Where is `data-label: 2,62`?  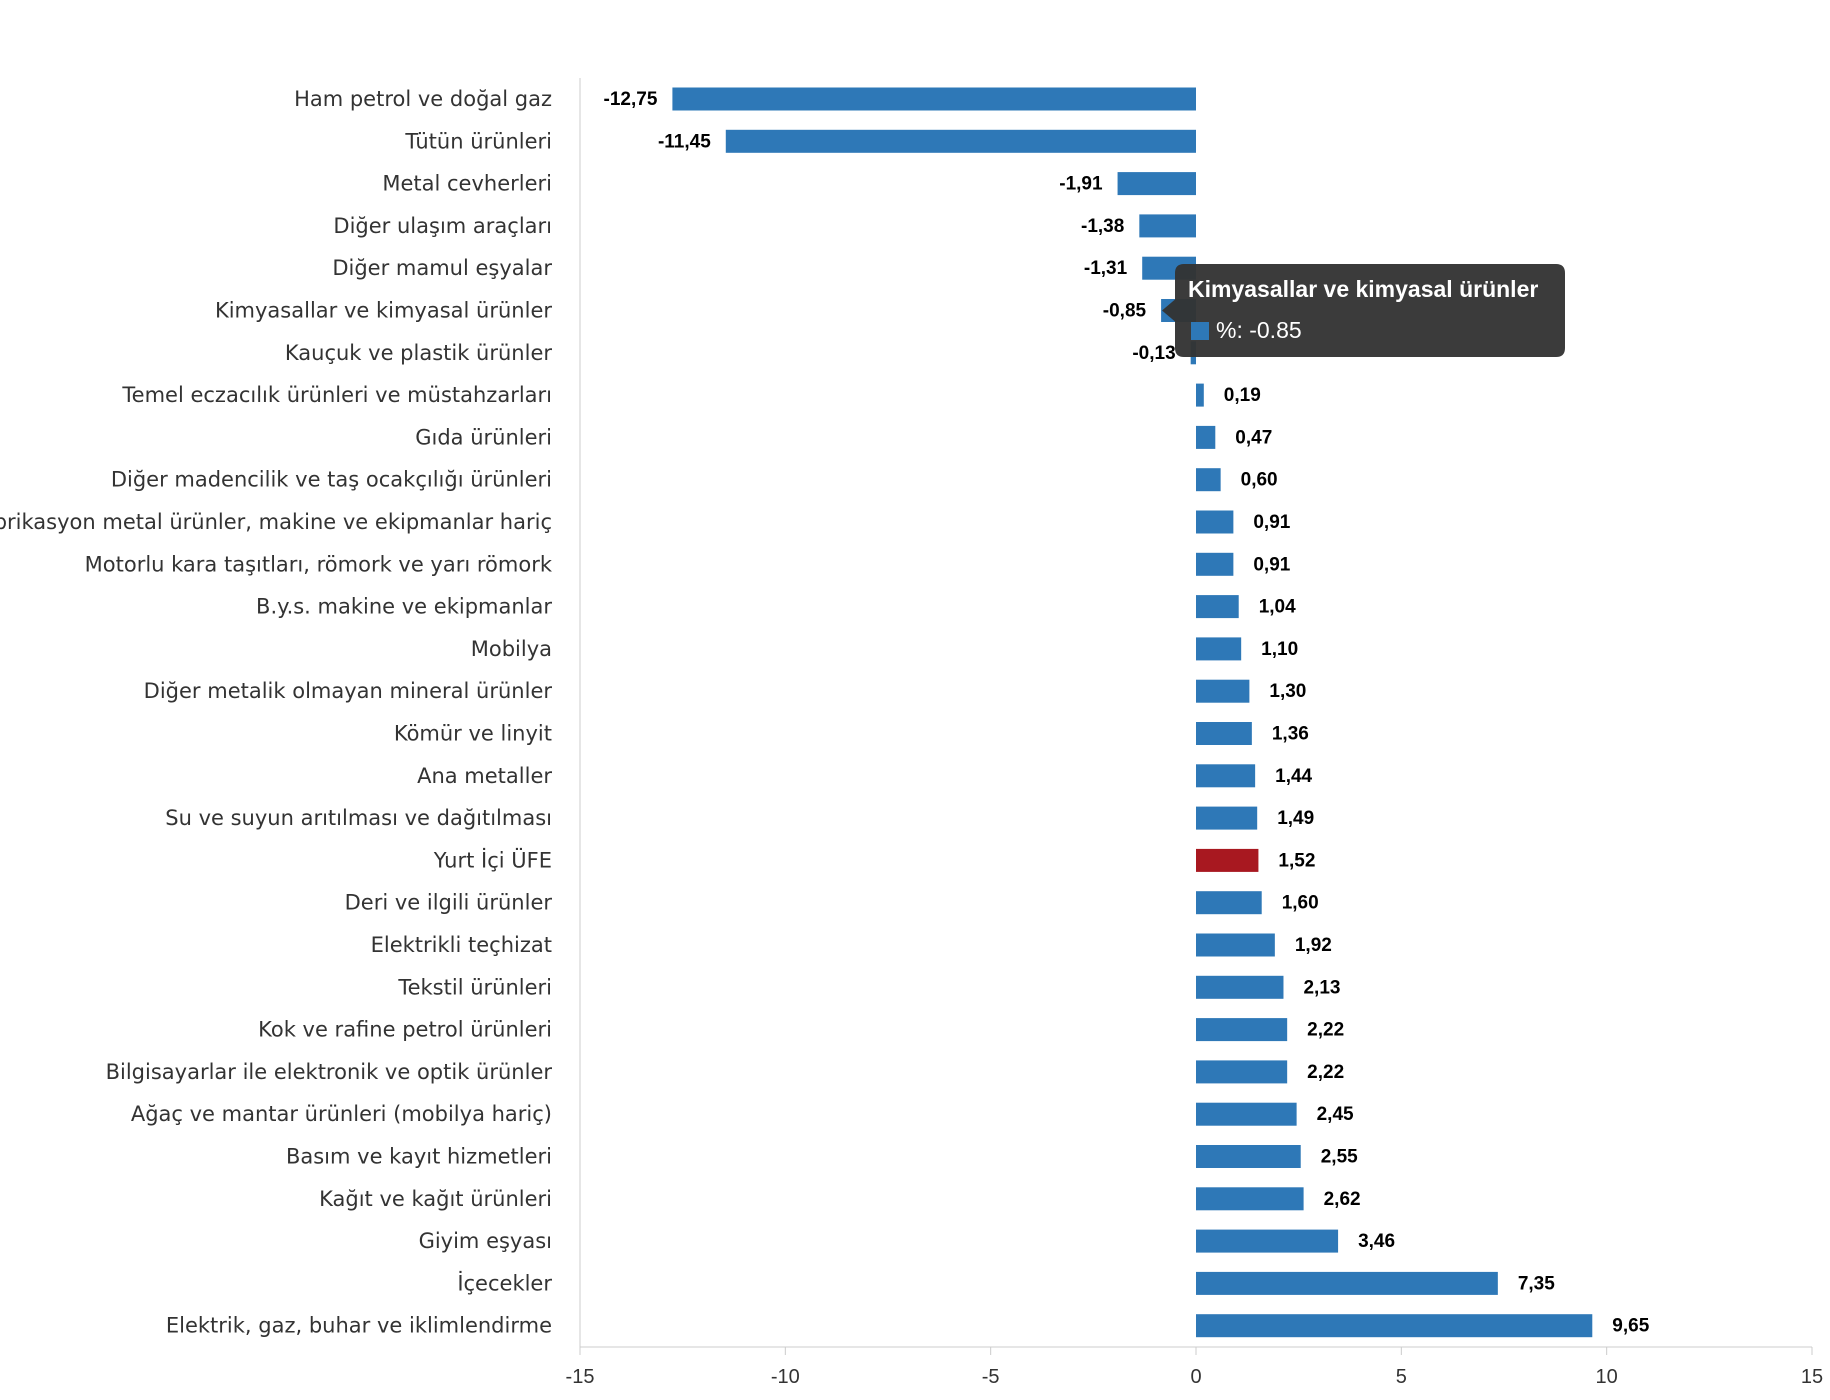 data-label: 2,62 is located at coordinates (1342, 1199).